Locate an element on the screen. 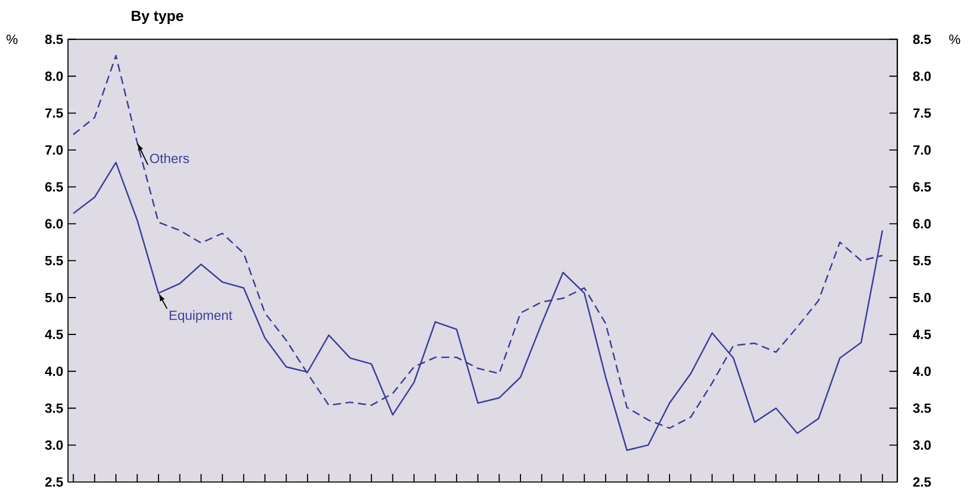 This screenshot has width=968, height=492. y2-tick-label: 6.5 is located at coordinates (922, 187).